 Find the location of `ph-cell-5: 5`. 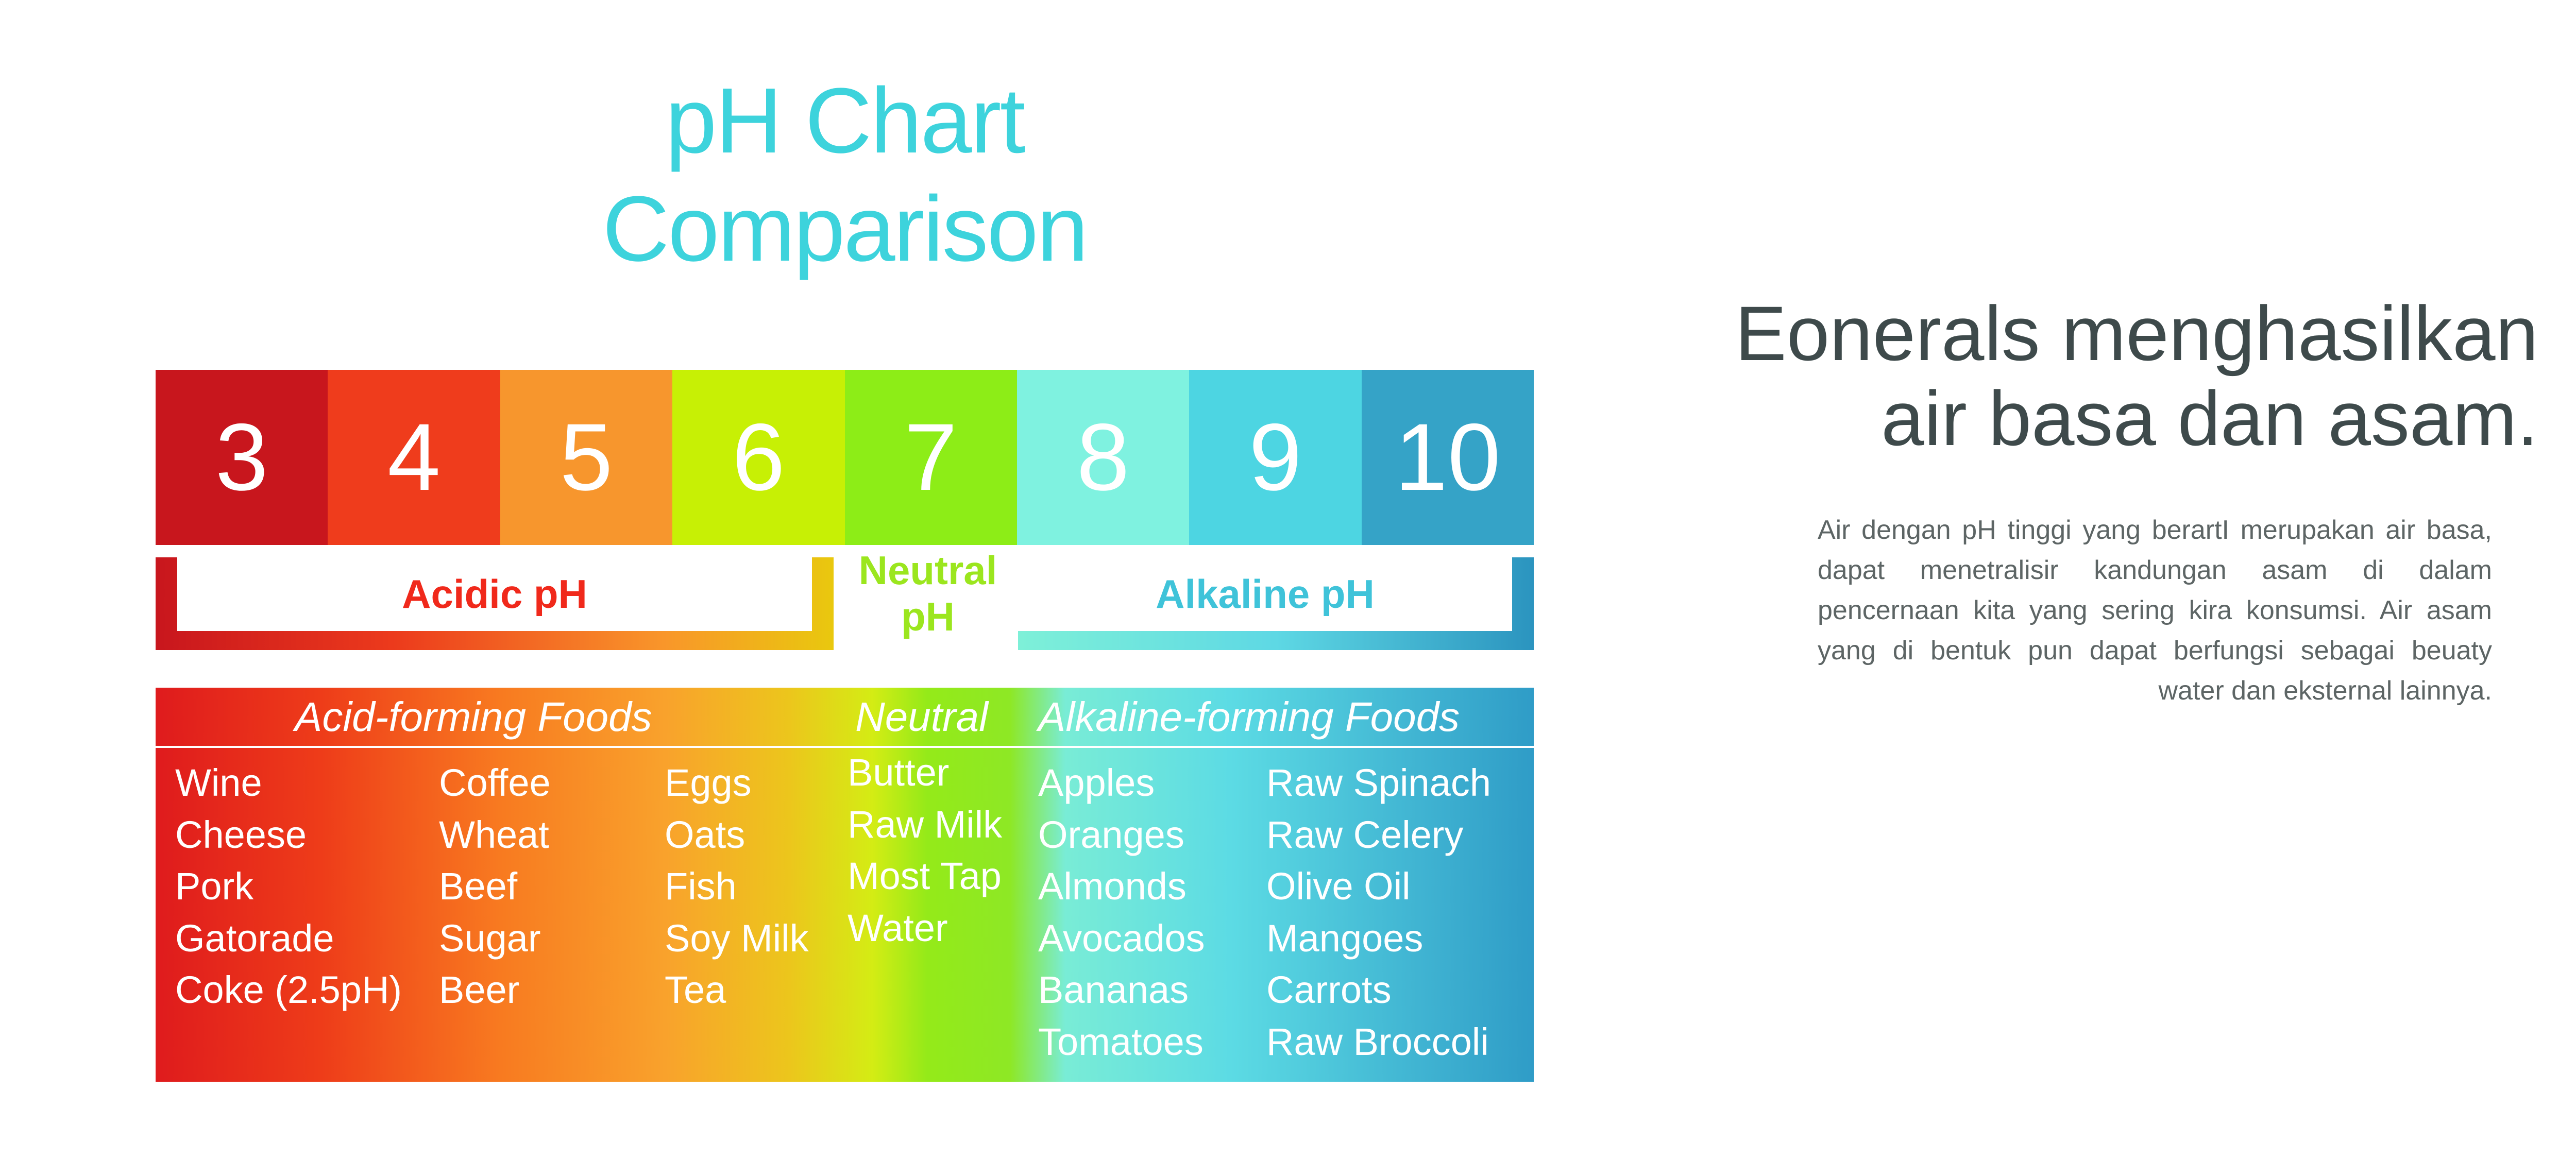

ph-cell-5: 5 is located at coordinates (586, 457).